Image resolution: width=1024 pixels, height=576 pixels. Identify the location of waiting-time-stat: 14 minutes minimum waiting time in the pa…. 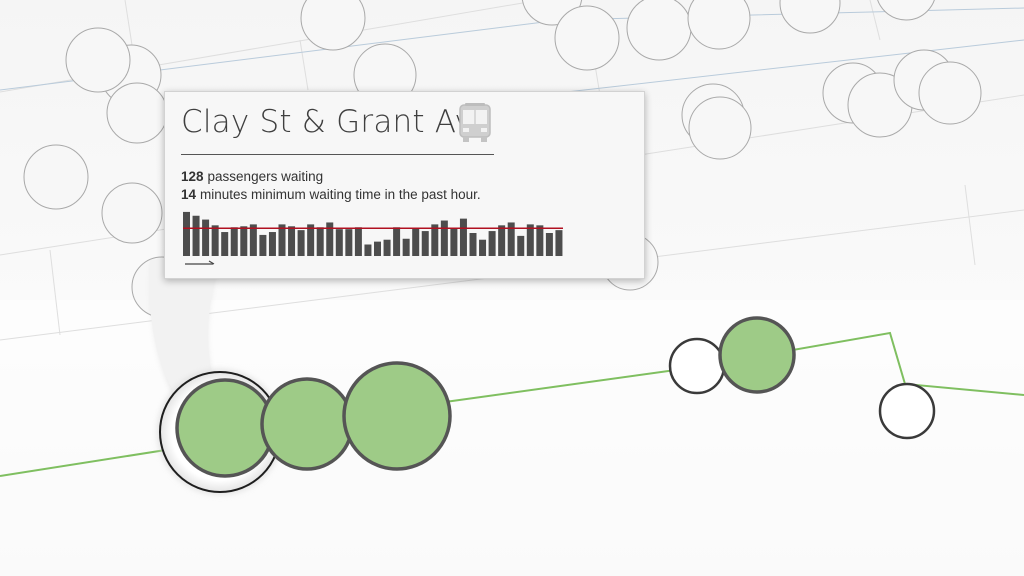
(331, 194).